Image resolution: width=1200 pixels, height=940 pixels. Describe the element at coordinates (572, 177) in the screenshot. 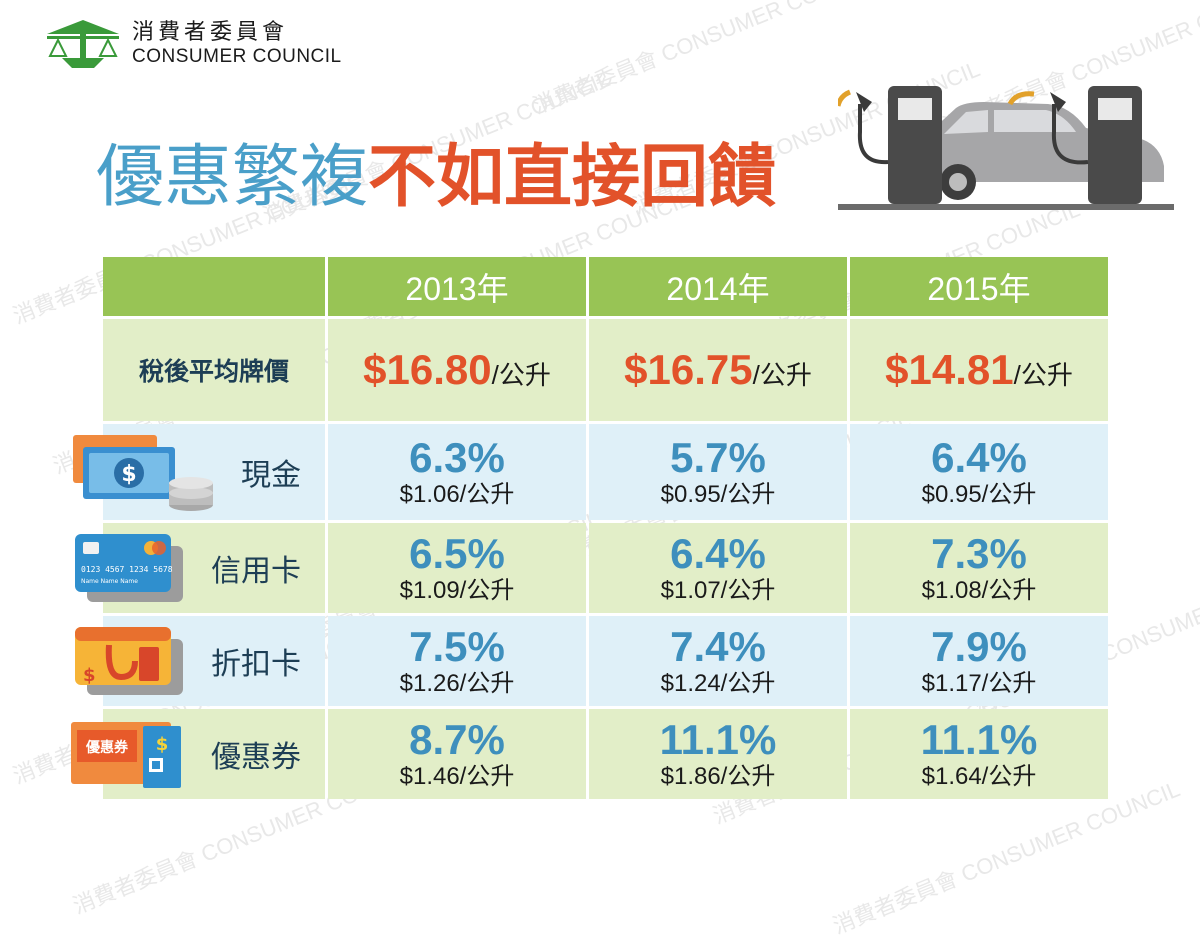

I see `headline-part-2: 不如直接回饋` at that location.